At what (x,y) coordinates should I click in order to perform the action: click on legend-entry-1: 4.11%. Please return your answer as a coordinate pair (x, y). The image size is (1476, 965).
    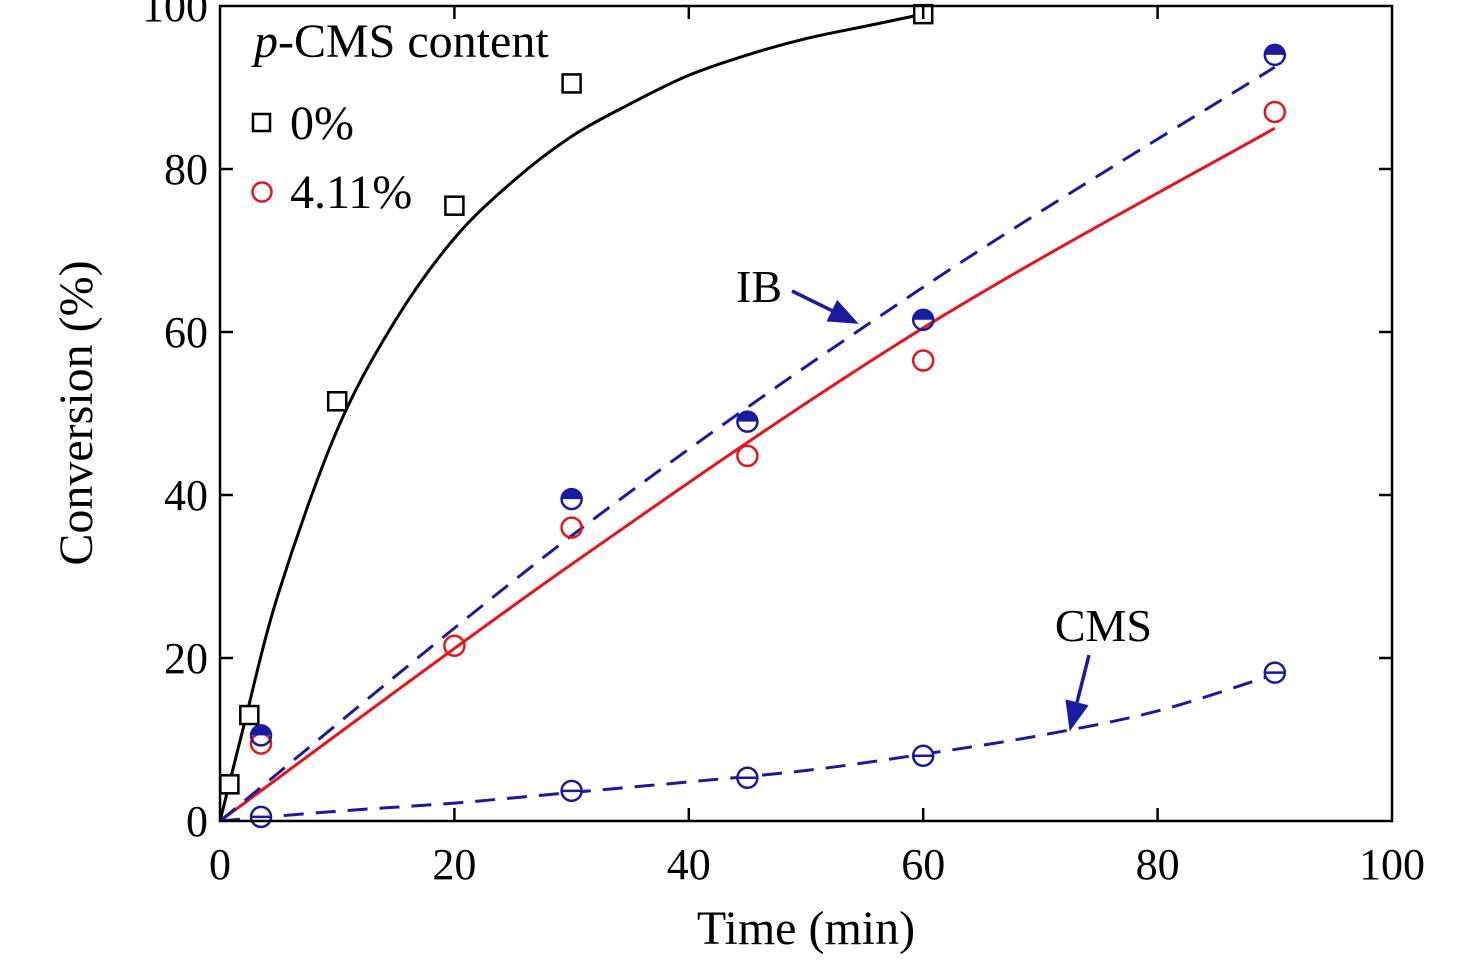
    Looking at the image, I should click on (351, 192).